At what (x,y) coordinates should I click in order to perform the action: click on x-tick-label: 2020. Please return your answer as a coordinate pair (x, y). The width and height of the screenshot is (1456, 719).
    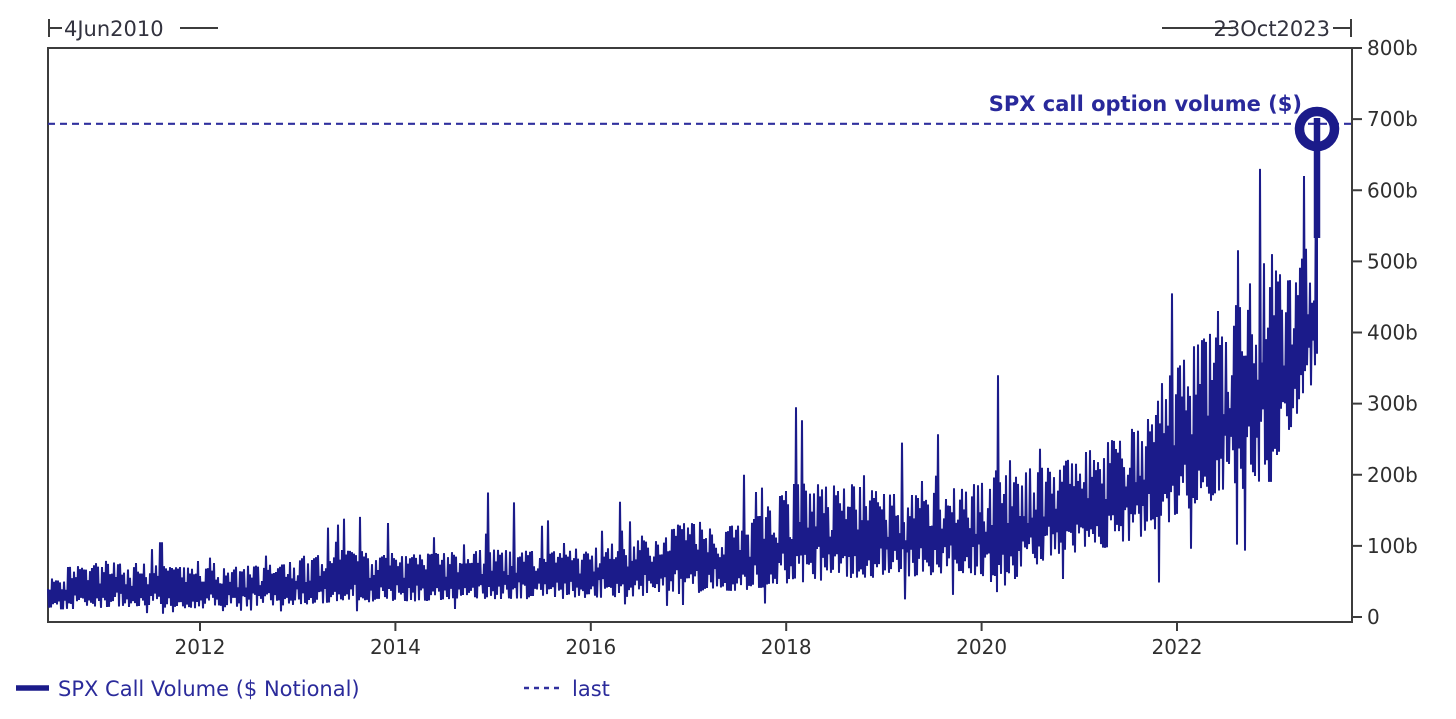
    Looking at the image, I should click on (981, 647).